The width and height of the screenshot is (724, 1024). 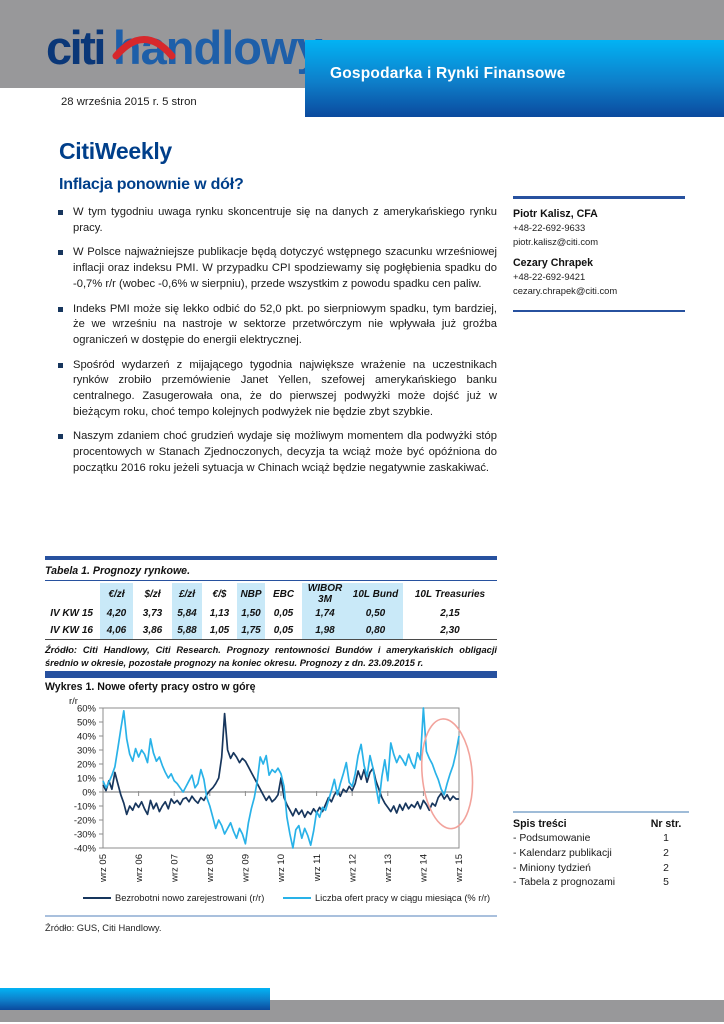 What do you see at coordinates (540, 824) in the screenshot?
I see `toc-header: Spis treści` at bounding box center [540, 824].